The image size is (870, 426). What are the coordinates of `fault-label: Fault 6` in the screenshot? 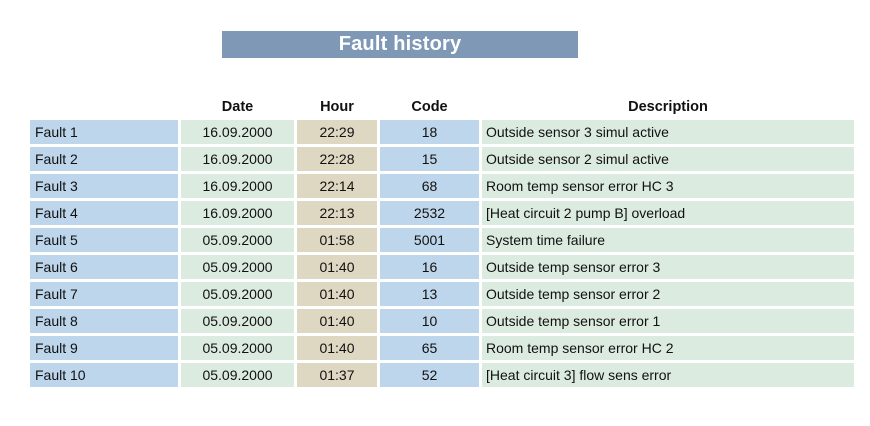 It's located at (104, 267).